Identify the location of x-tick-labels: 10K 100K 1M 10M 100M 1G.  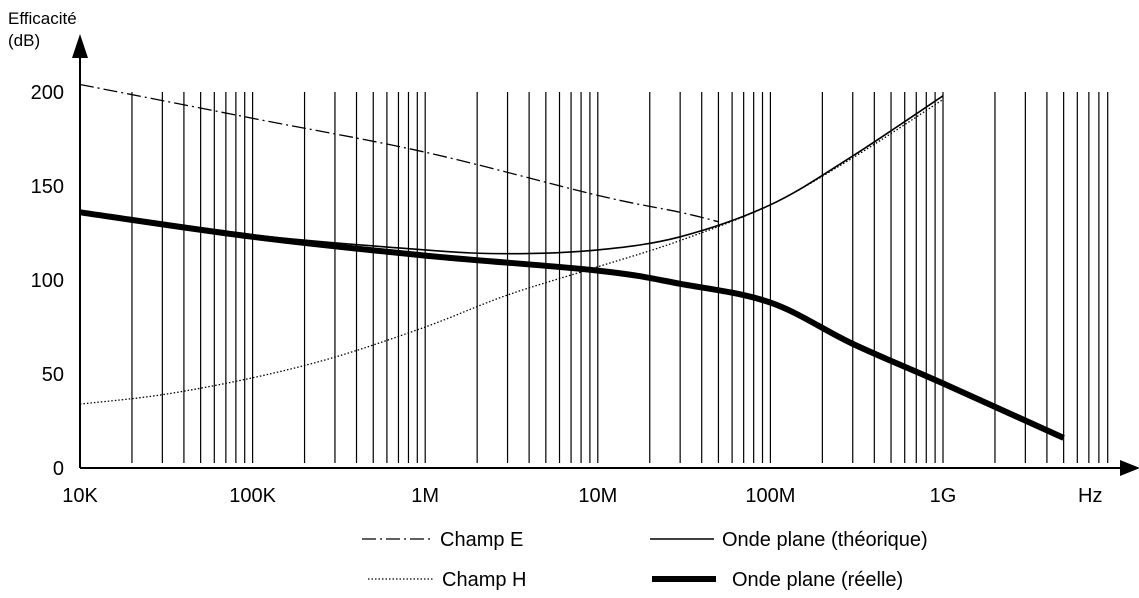
(509, 496).